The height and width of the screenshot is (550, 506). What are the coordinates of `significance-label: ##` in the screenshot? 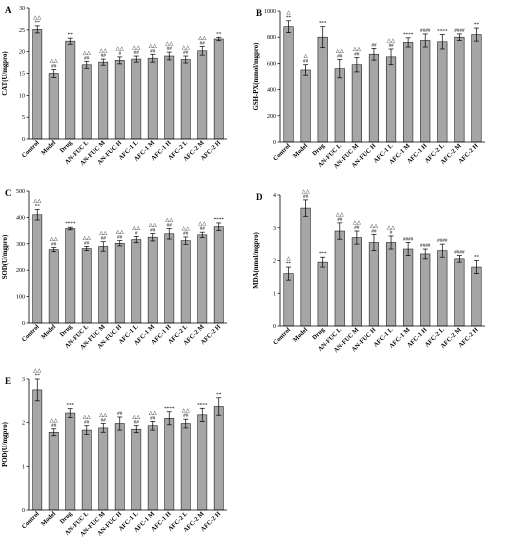 It's located at (120, 414).